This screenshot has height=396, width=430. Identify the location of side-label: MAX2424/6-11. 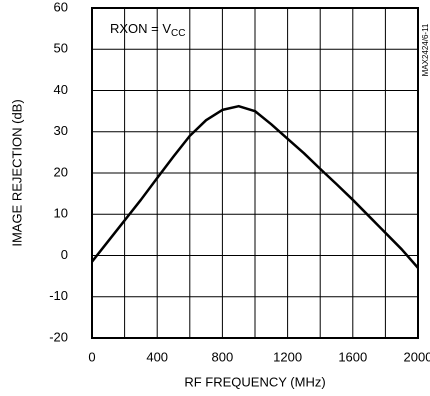
(425, 49).